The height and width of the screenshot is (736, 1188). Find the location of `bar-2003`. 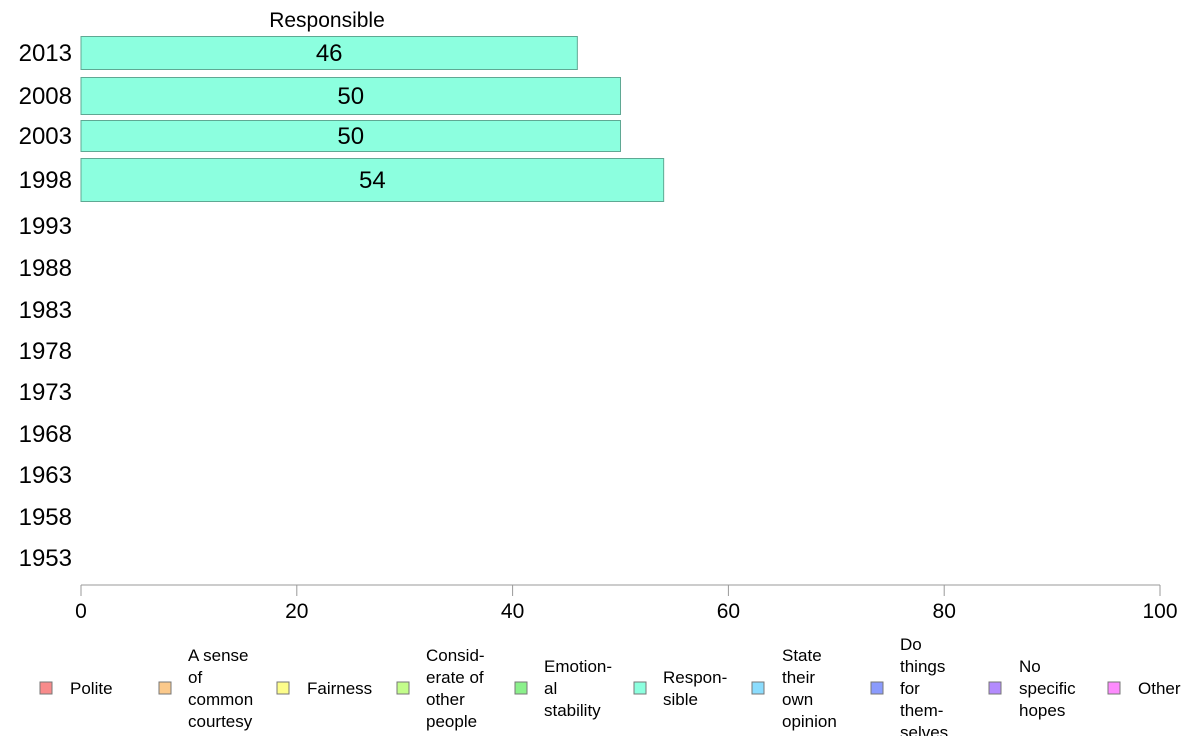

bar-2003 is located at coordinates (350, 136).